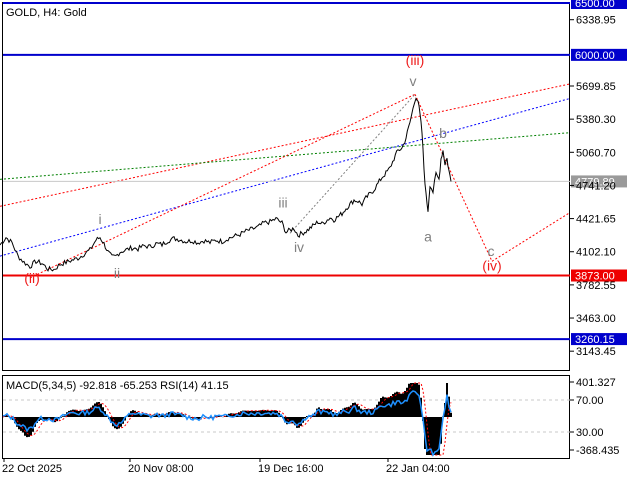 This screenshot has height=480, width=640. What do you see at coordinates (428, 237) in the screenshot?
I see `wave-label: a` at bounding box center [428, 237].